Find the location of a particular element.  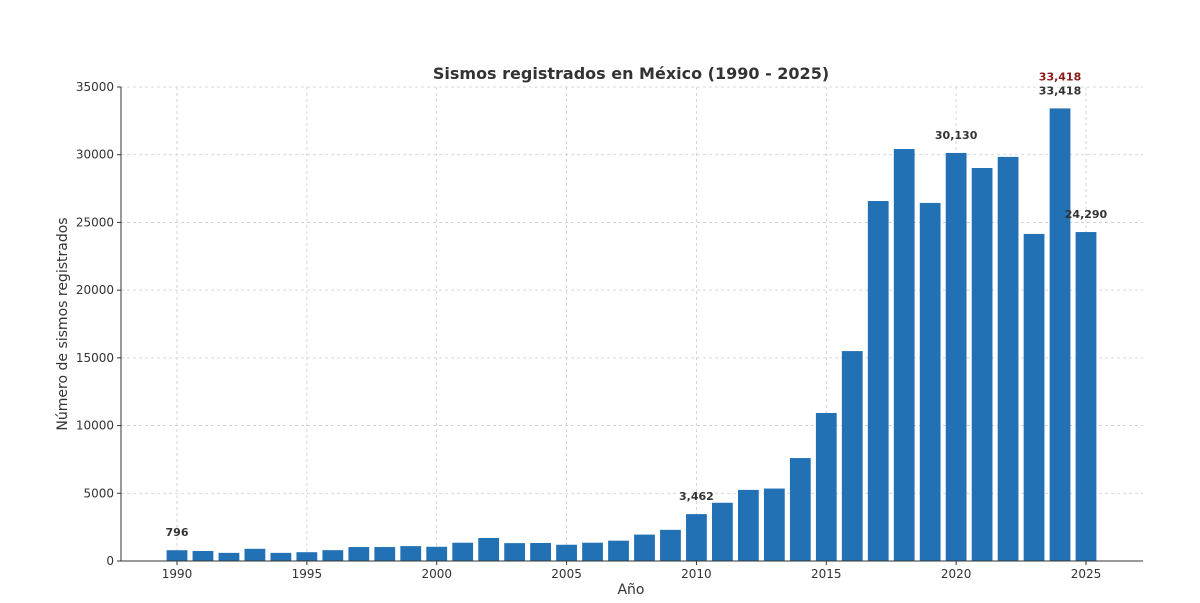

x-tick-label: 2010 is located at coordinates (696, 574).